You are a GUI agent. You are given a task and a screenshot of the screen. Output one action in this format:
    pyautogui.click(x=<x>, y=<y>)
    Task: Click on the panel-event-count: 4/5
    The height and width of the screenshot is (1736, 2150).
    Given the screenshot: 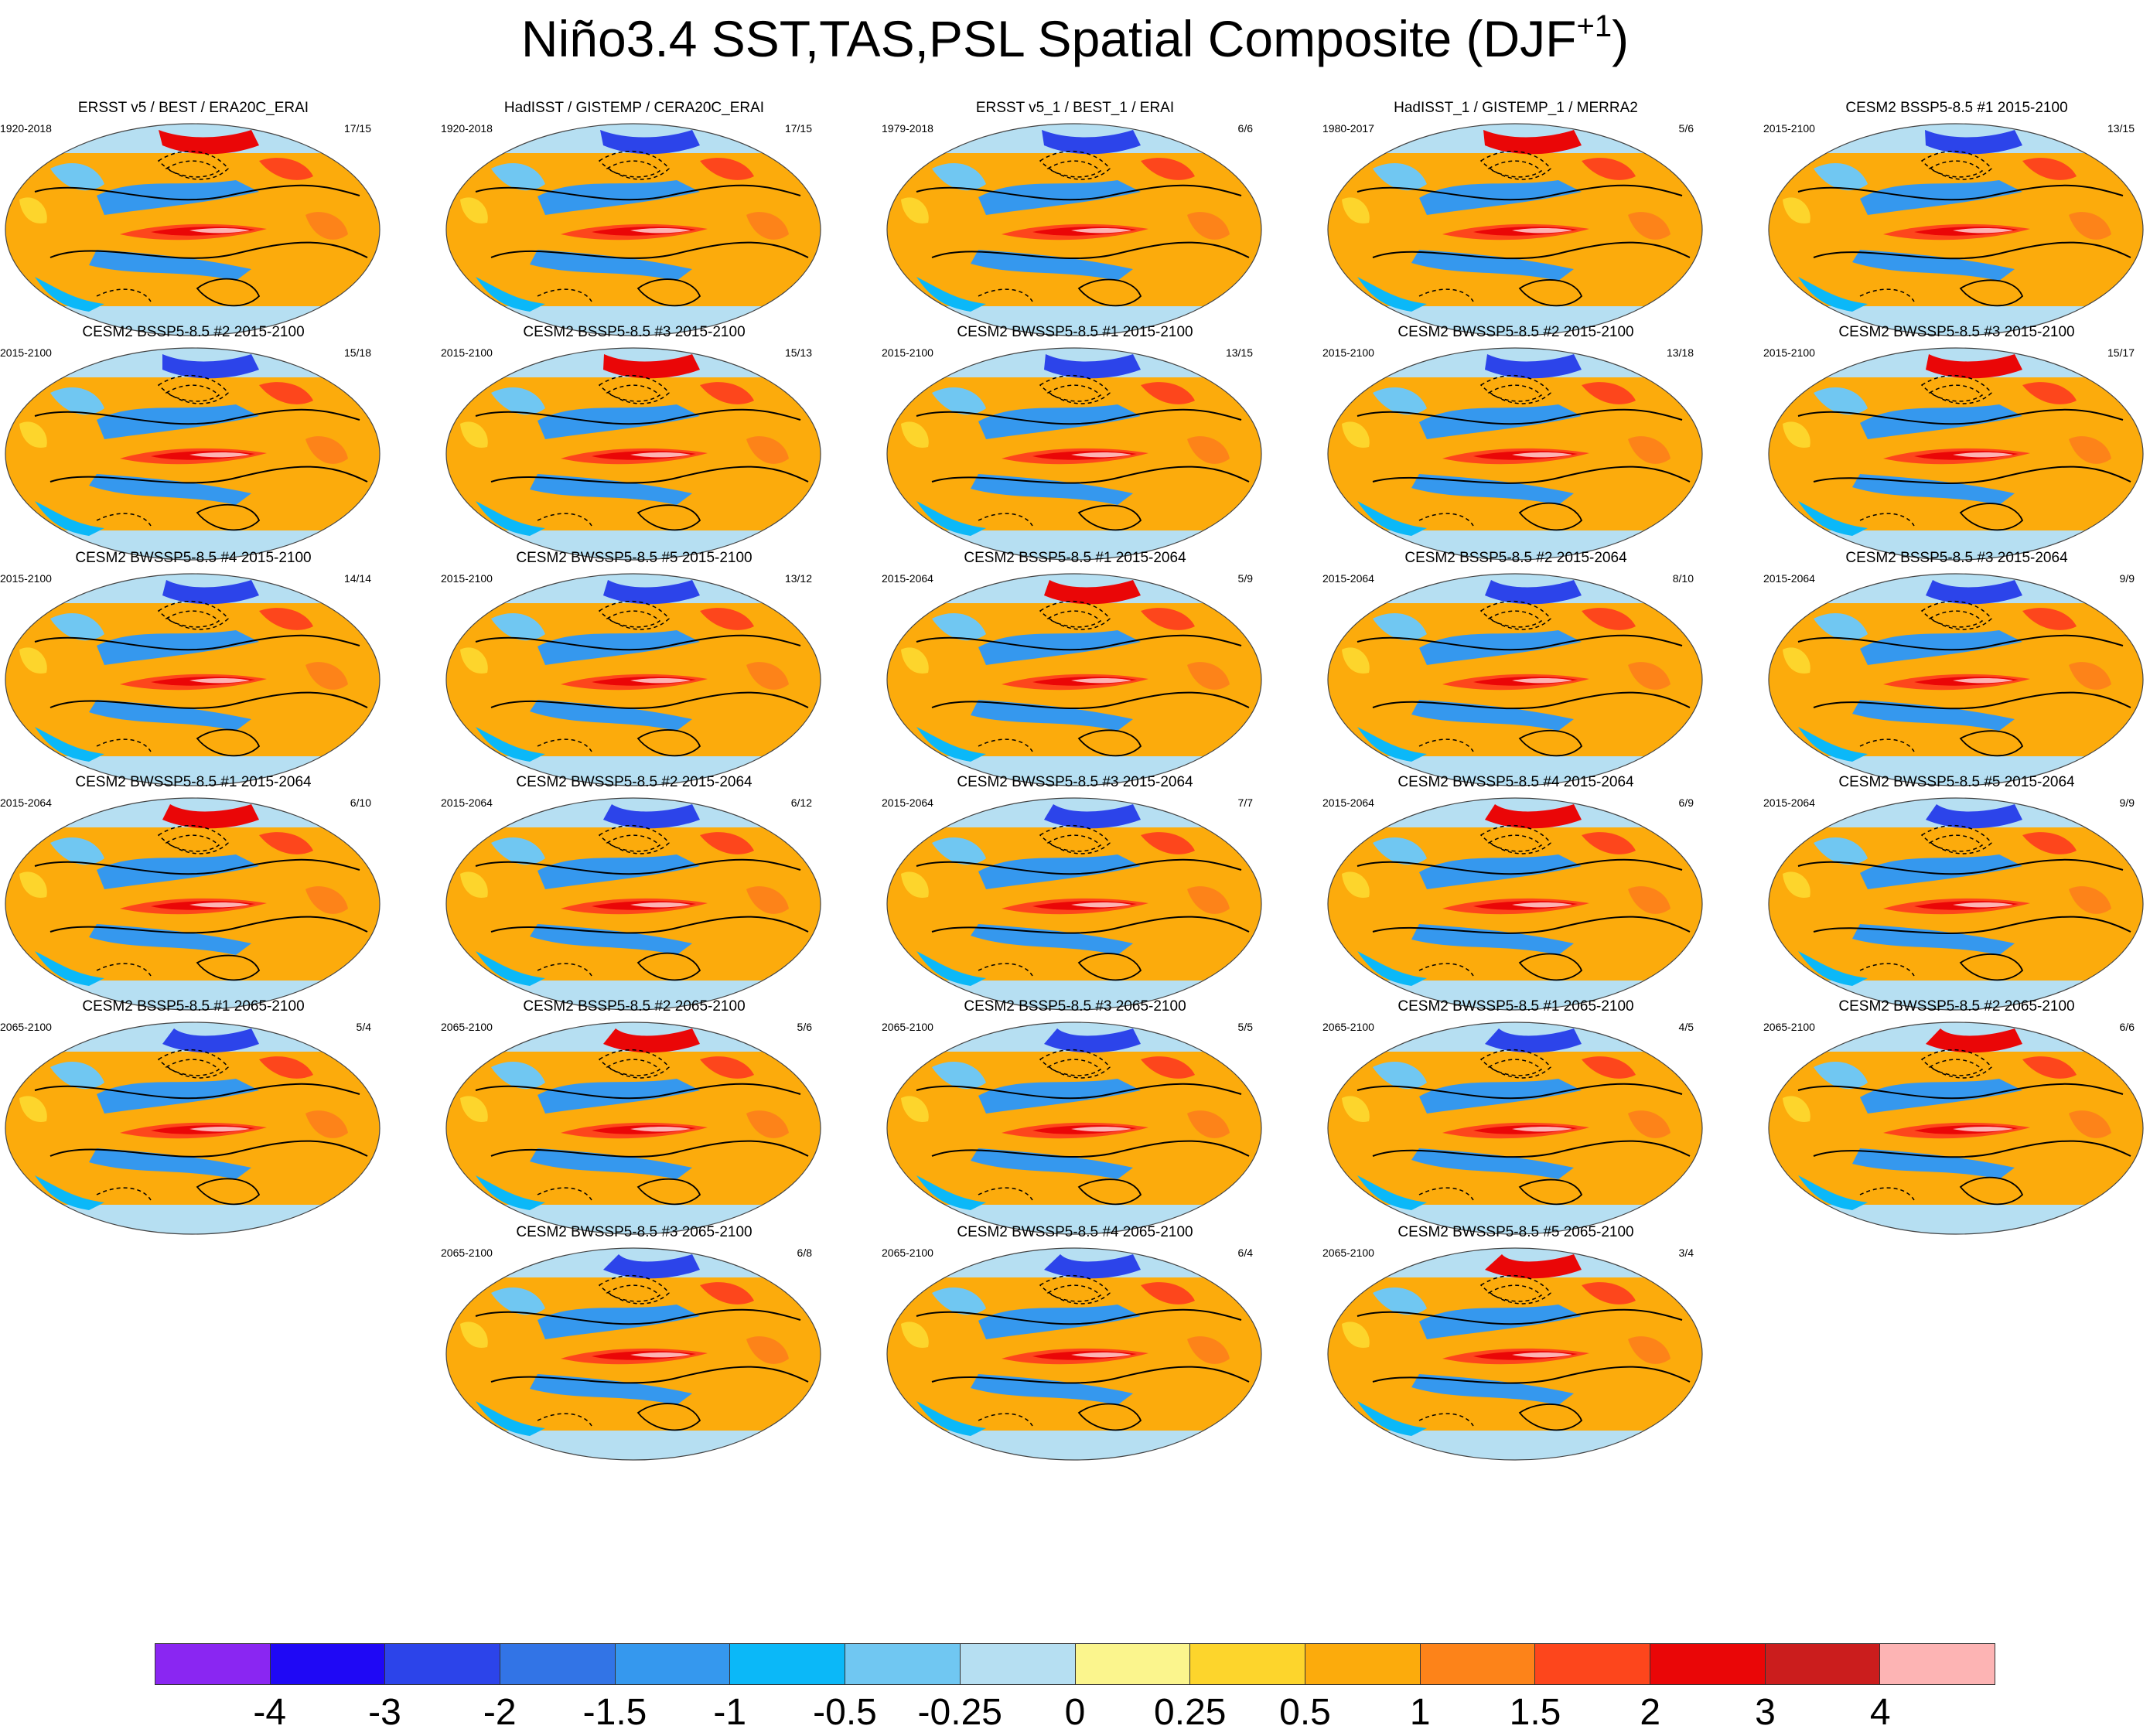 What is the action you would take?
    pyautogui.click(x=1686, y=1027)
    